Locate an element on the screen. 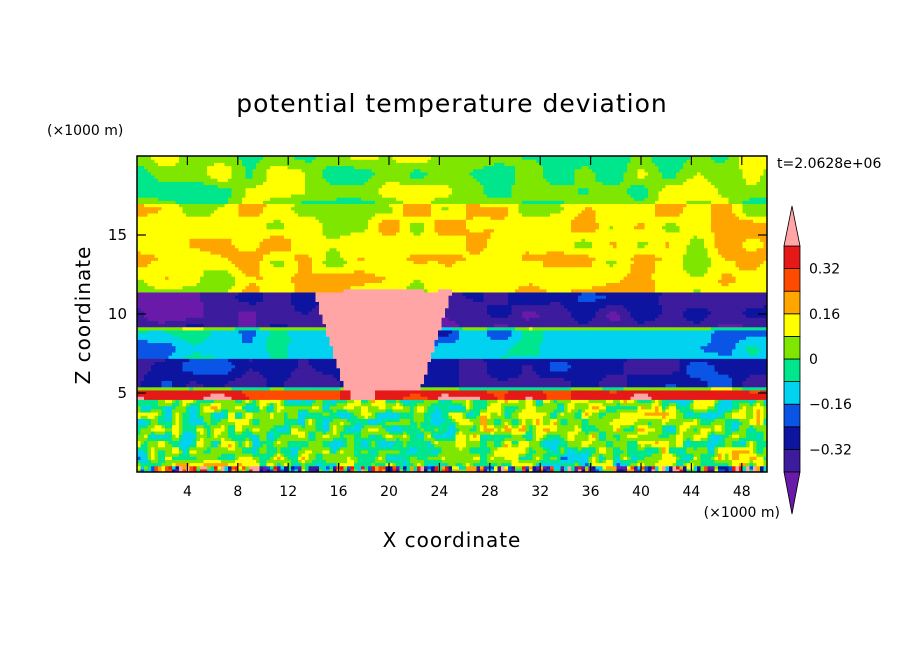 Image resolution: width=904 pixels, height=658 pixels. x-axis-label: X coordinate is located at coordinates (452, 540).